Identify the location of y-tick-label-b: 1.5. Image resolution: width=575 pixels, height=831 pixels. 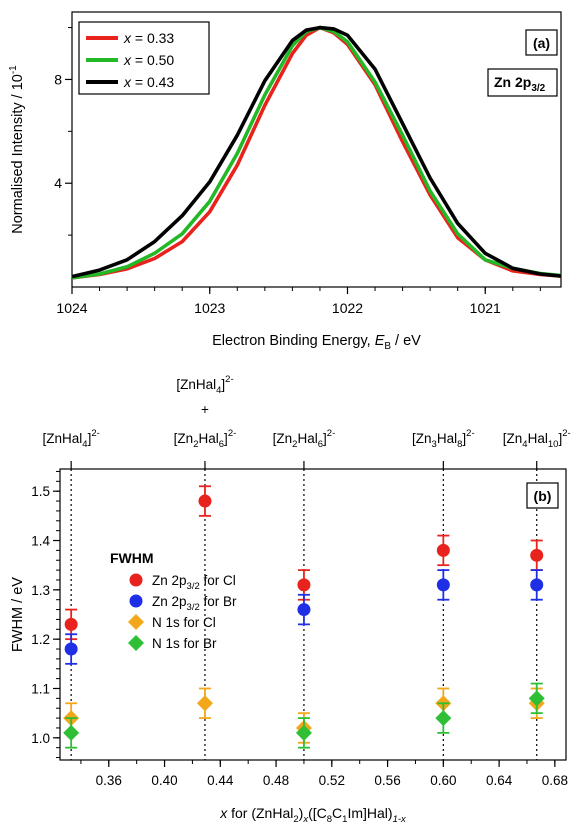
(40, 491).